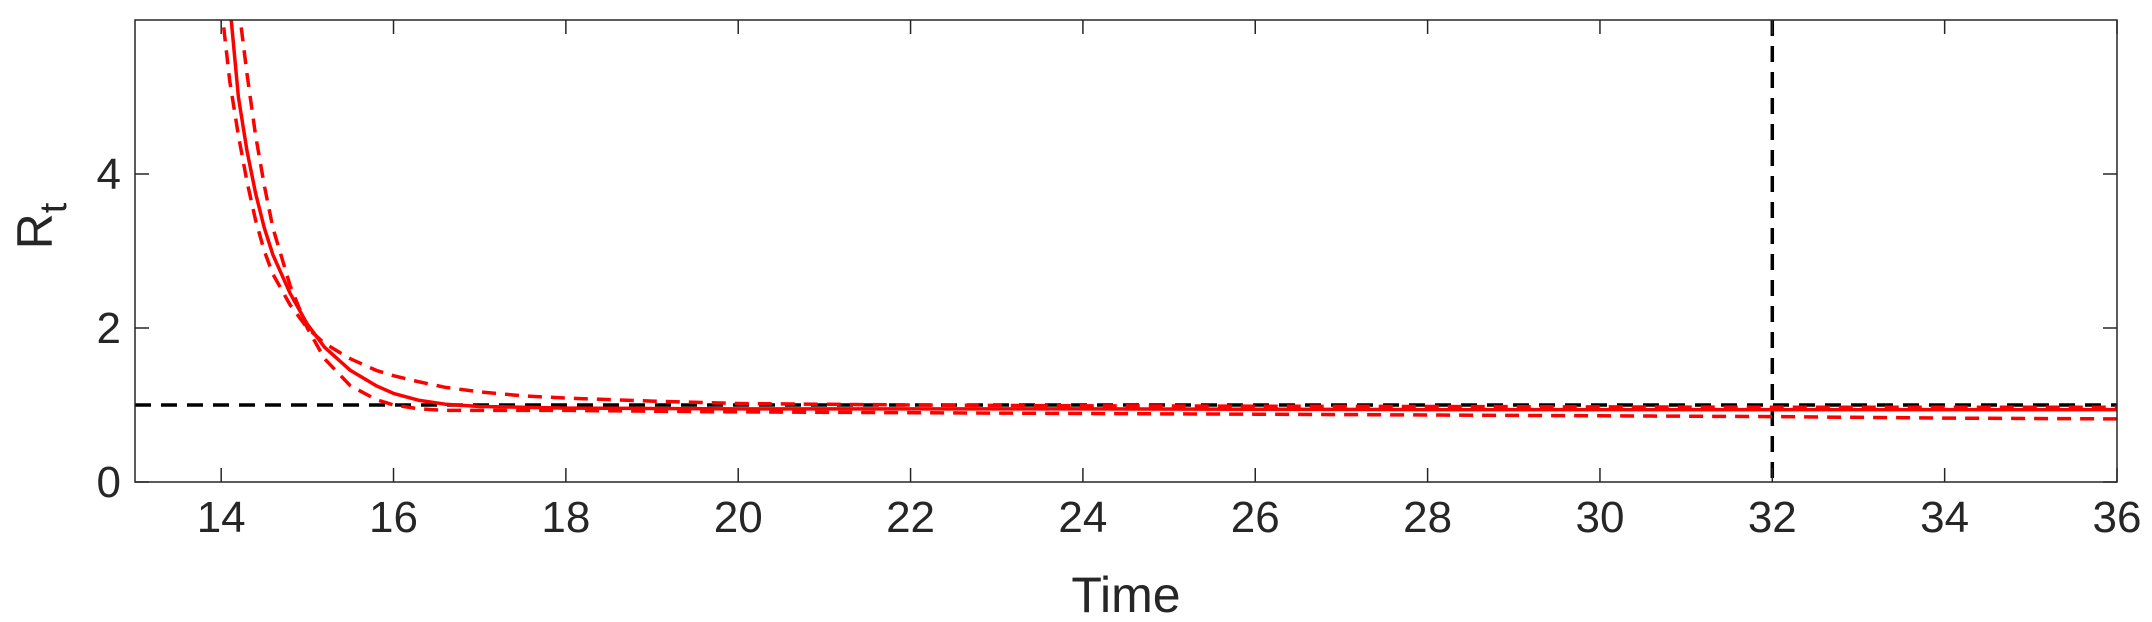  I want to click on x-tick-label: 20, so click(738, 517).